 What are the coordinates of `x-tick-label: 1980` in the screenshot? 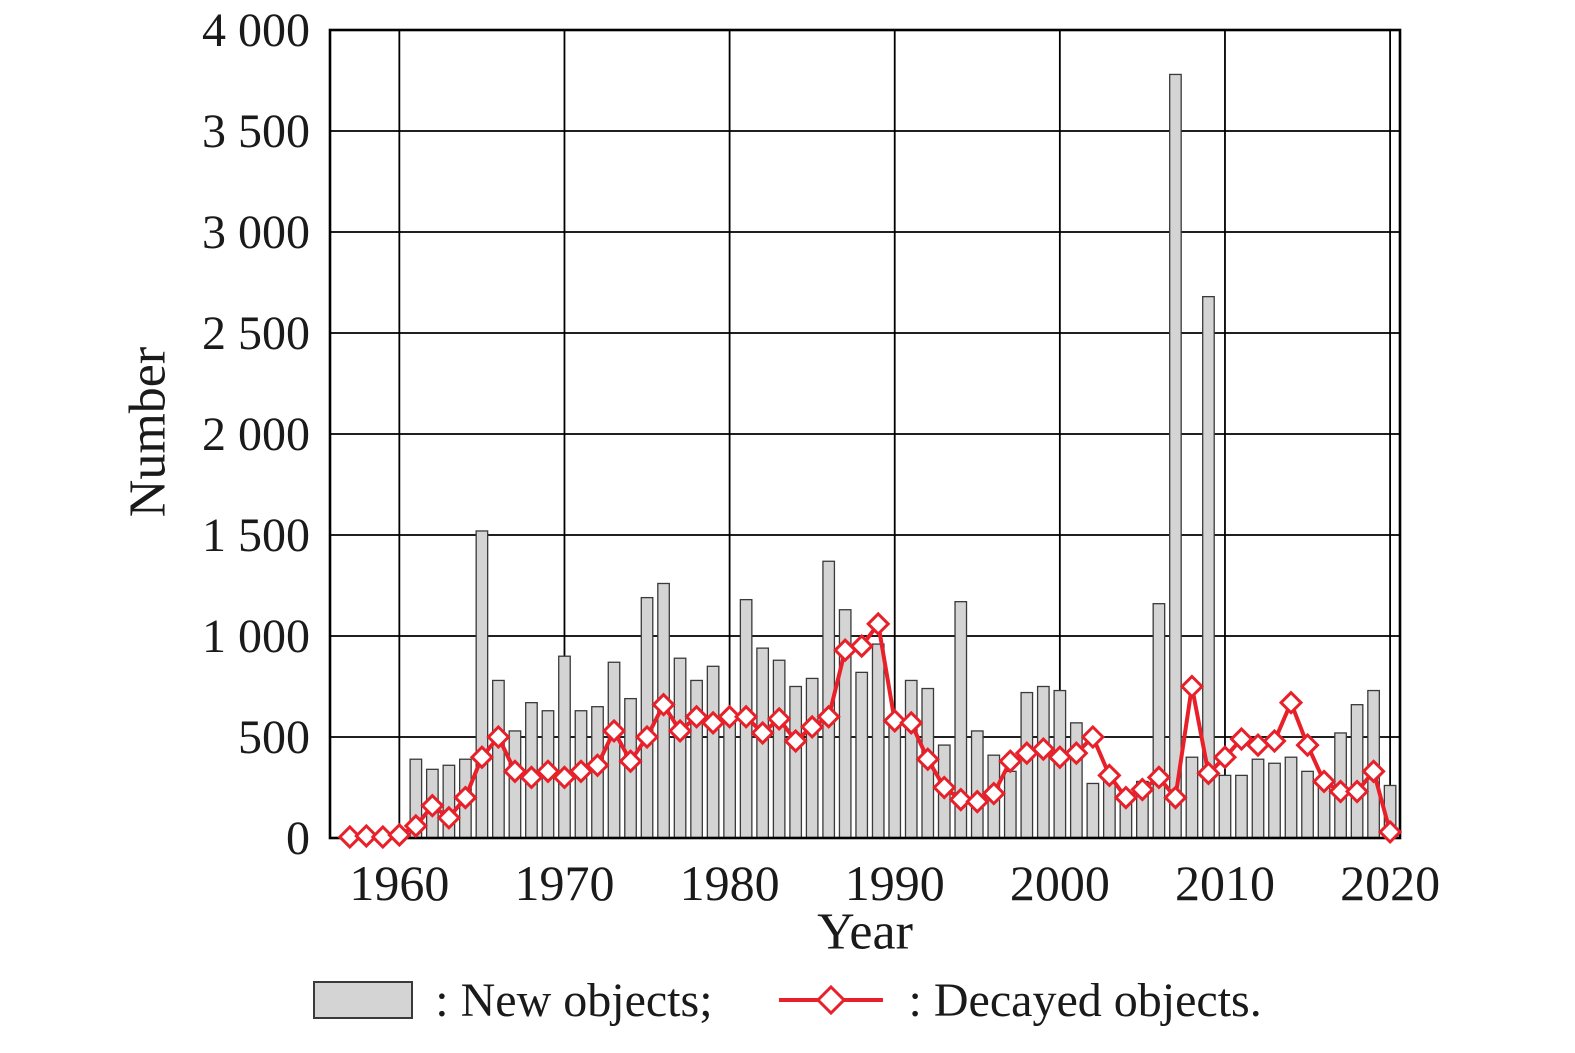 It's located at (730, 883).